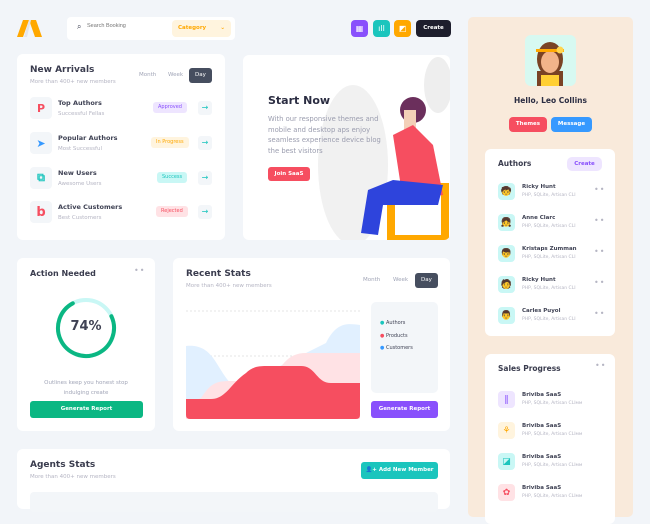  I want to click on author-avatar: 🧑, so click(506, 284).